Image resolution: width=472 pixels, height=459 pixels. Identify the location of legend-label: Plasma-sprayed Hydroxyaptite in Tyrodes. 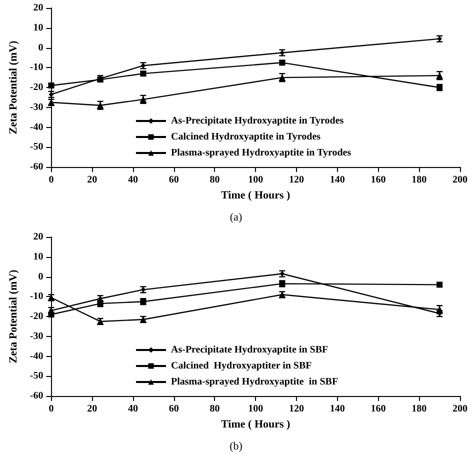
(261, 153).